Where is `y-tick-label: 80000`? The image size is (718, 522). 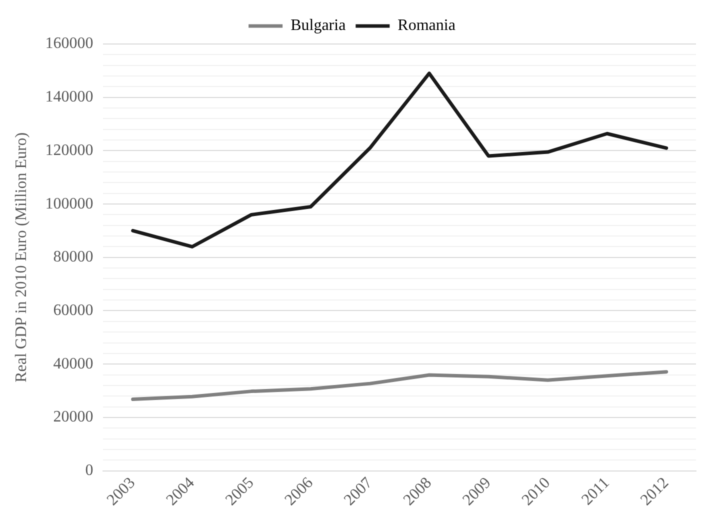
y-tick-label: 80000 is located at coordinates (73, 257).